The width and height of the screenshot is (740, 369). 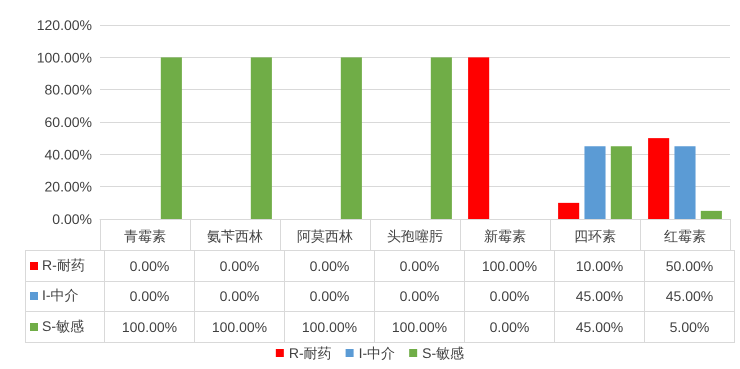 What do you see at coordinates (145, 236) in the screenshot?
I see `x-tick-label: 青霉素` at bounding box center [145, 236].